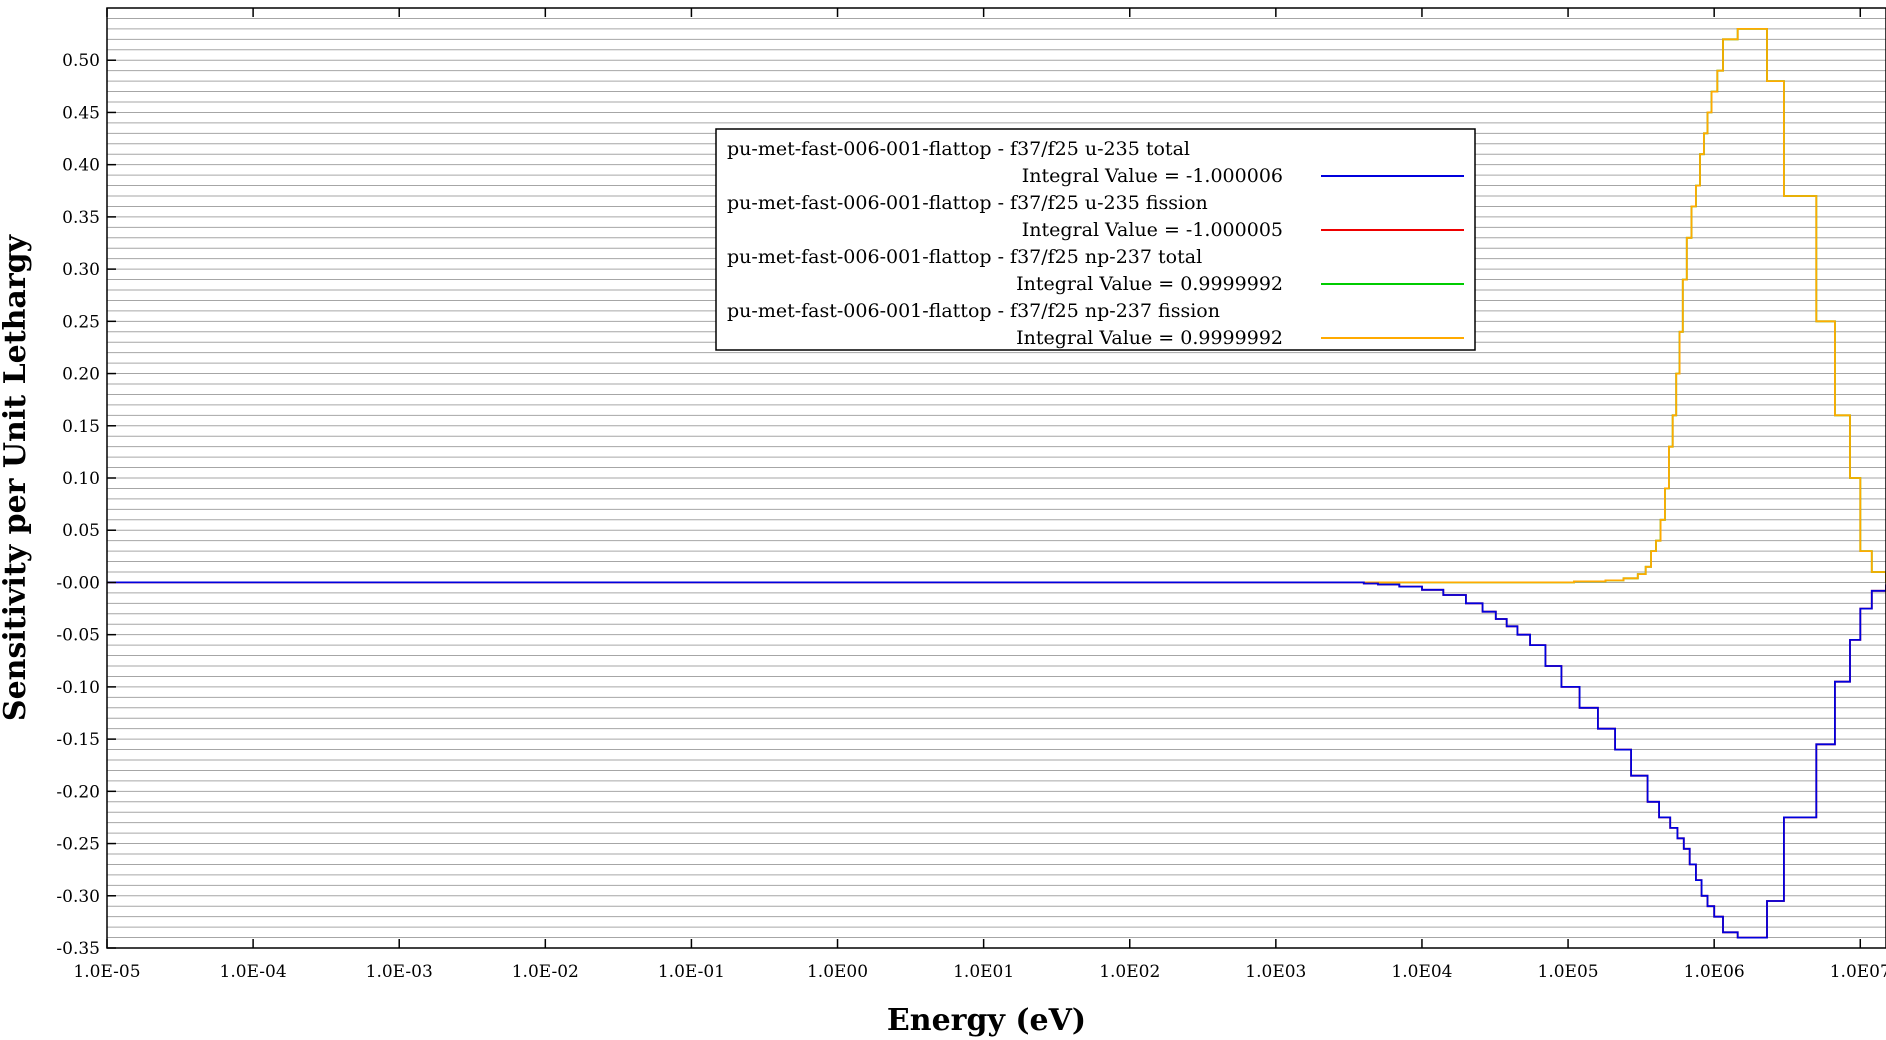 This screenshot has width=1886, height=1040. Describe the element at coordinates (81, 270) in the screenshot. I see `y-tick-label: 0.30` at that location.